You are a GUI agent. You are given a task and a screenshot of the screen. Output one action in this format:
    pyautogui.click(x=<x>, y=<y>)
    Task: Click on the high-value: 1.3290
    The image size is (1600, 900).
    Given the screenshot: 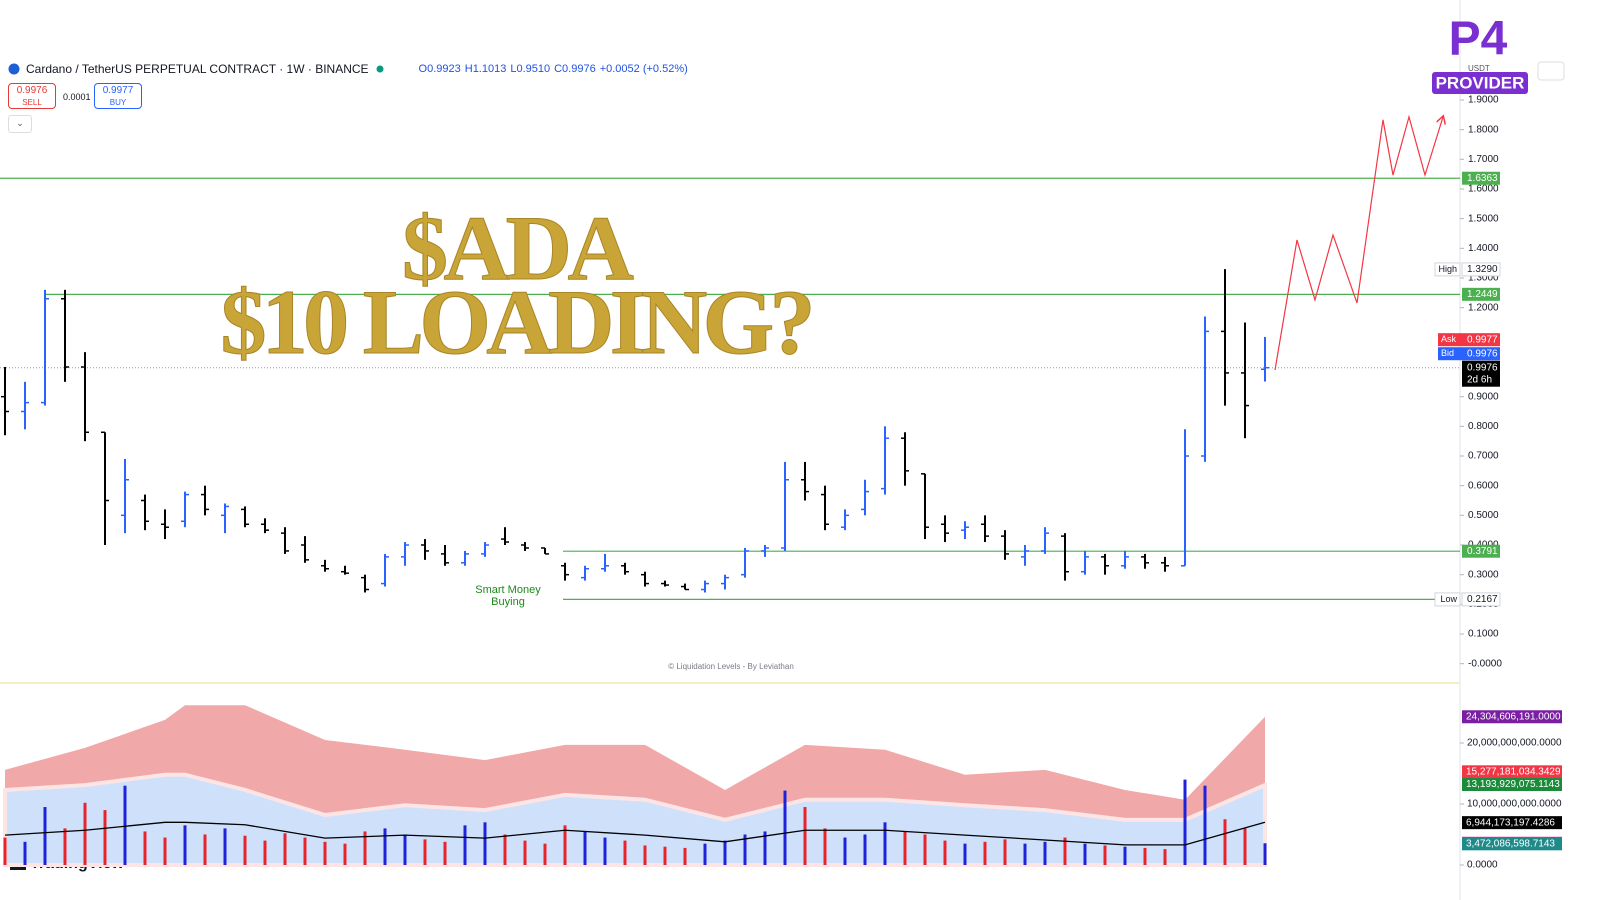 What is the action you would take?
    pyautogui.click(x=1482, y=269)
    